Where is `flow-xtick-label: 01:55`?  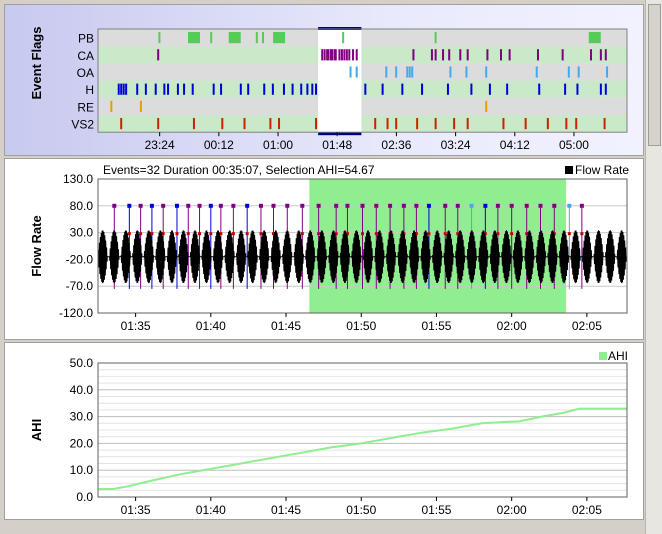
flow-xtick-label: 01:55 is located at coordinates (436, 326).